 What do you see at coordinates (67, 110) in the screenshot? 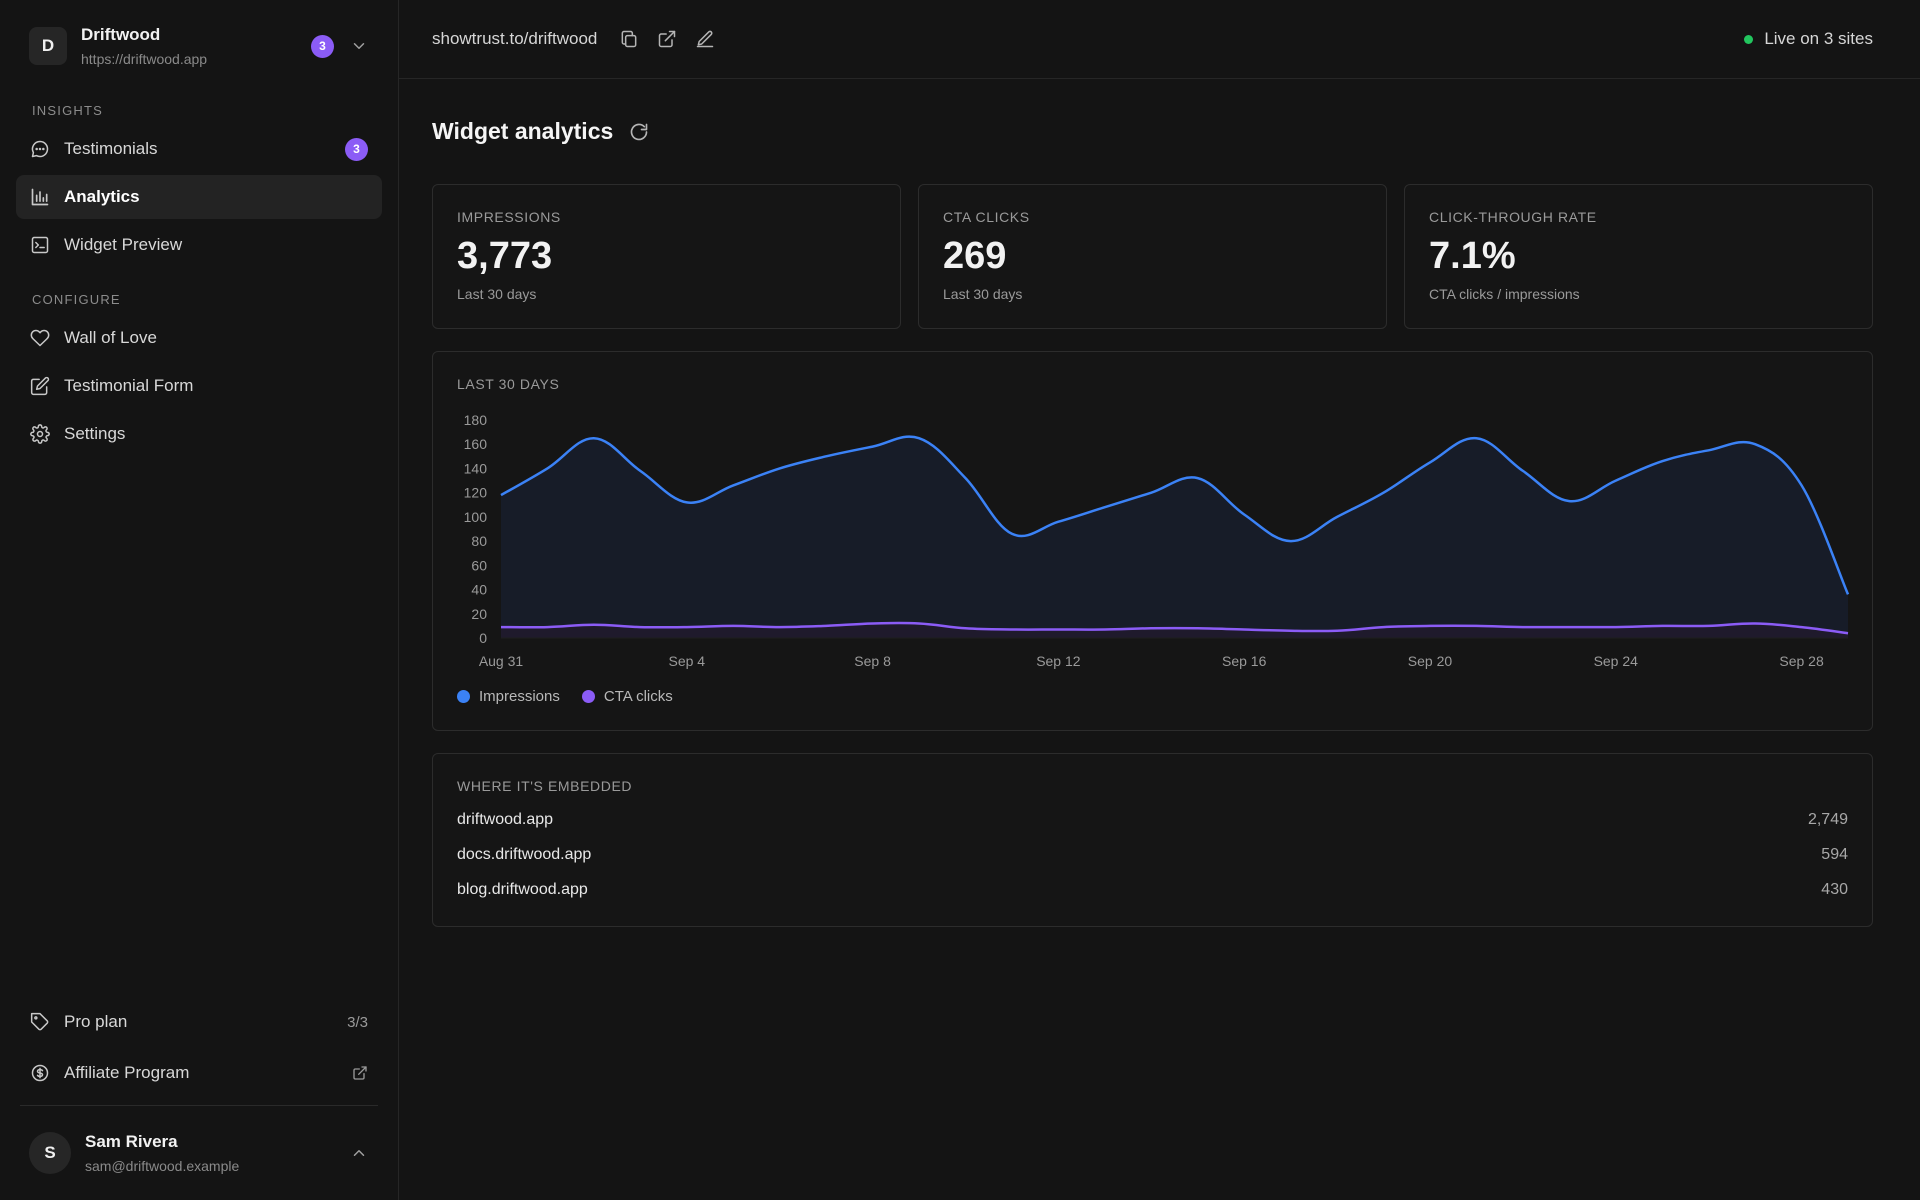
I see `section-label-insights: INSIGHTS` at bounding box center [67, 110].